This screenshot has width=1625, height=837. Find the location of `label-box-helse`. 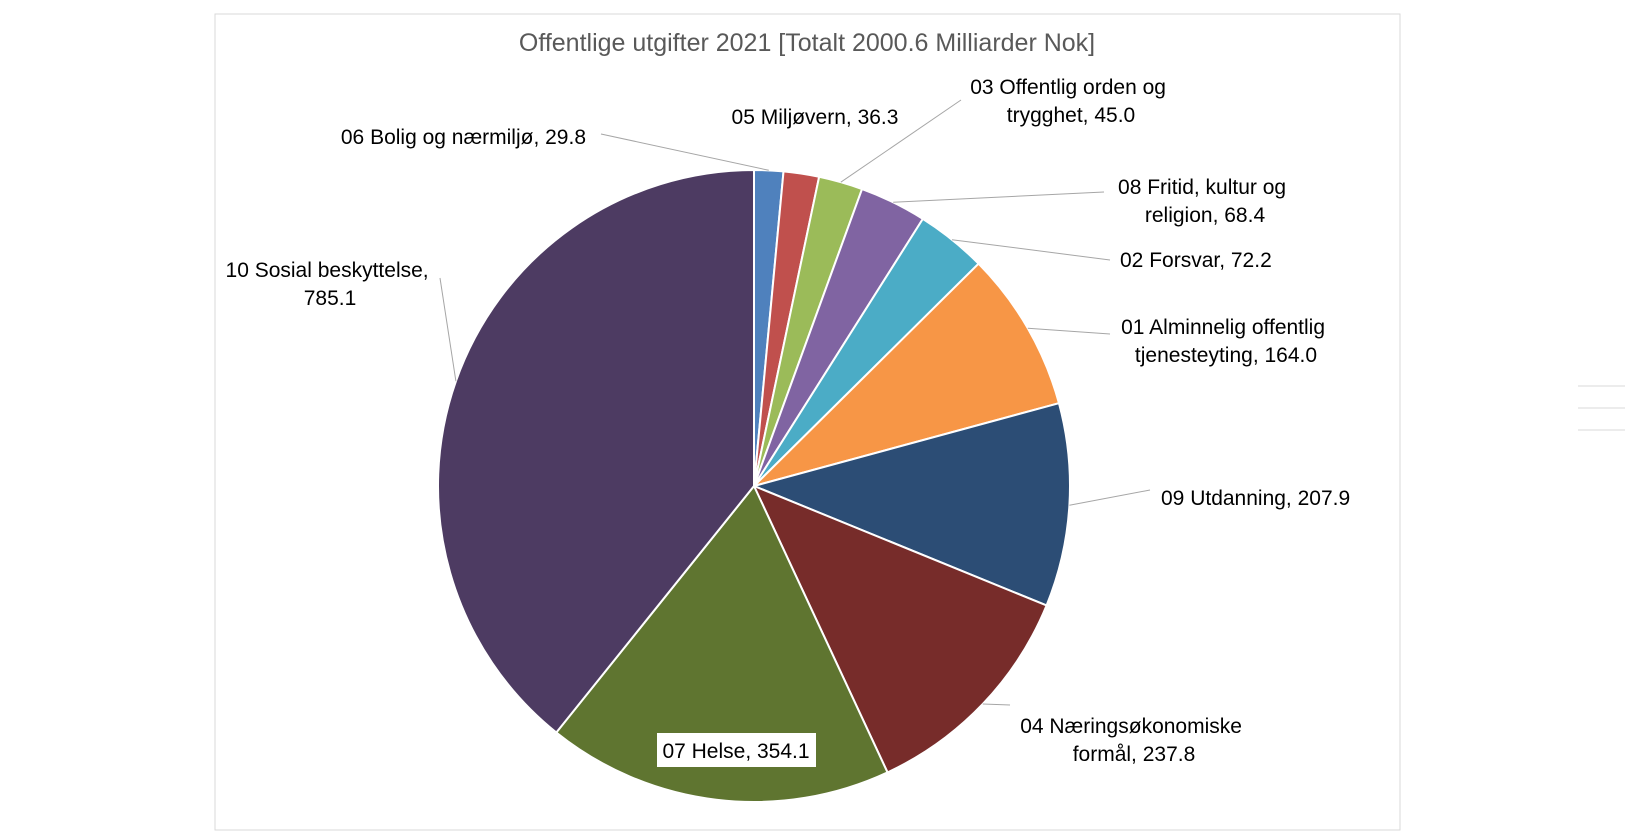

label-box-helse is located at coordinates (736, 750).